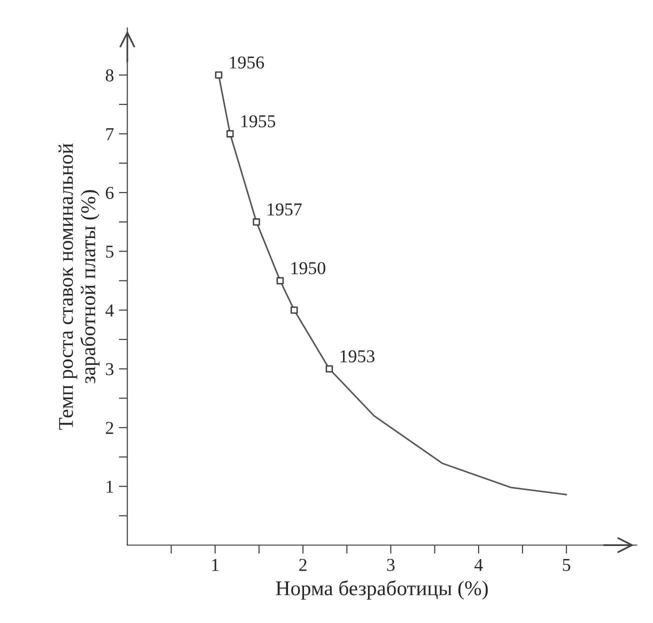 This screenshot has height=623, width=653. Describe the element at coordinates (382, 590) in the screenshot. I see `x-axis-title: Норма безработицы (%)` at that location.